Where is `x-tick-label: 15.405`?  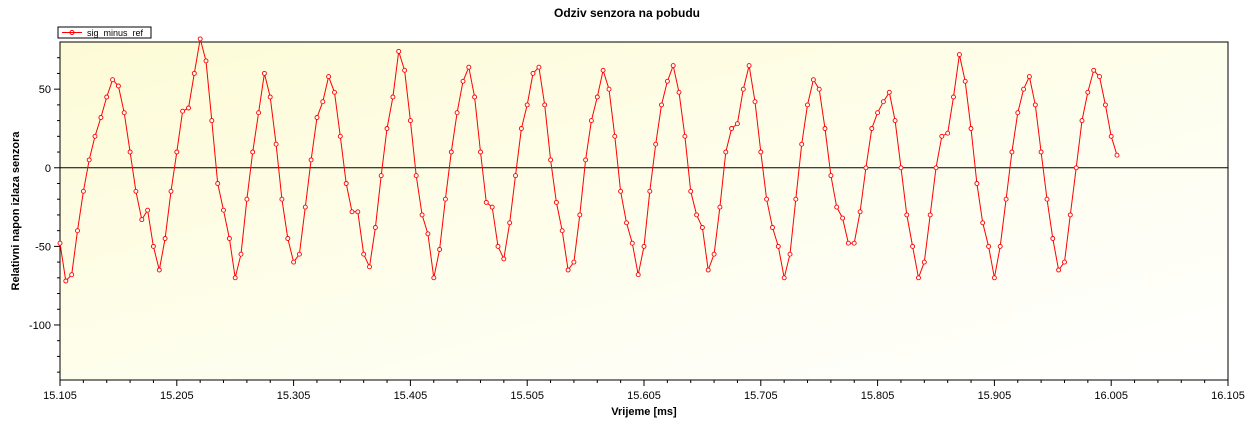 x-tick-label: 15.405 is located at coordinates (411, 396).